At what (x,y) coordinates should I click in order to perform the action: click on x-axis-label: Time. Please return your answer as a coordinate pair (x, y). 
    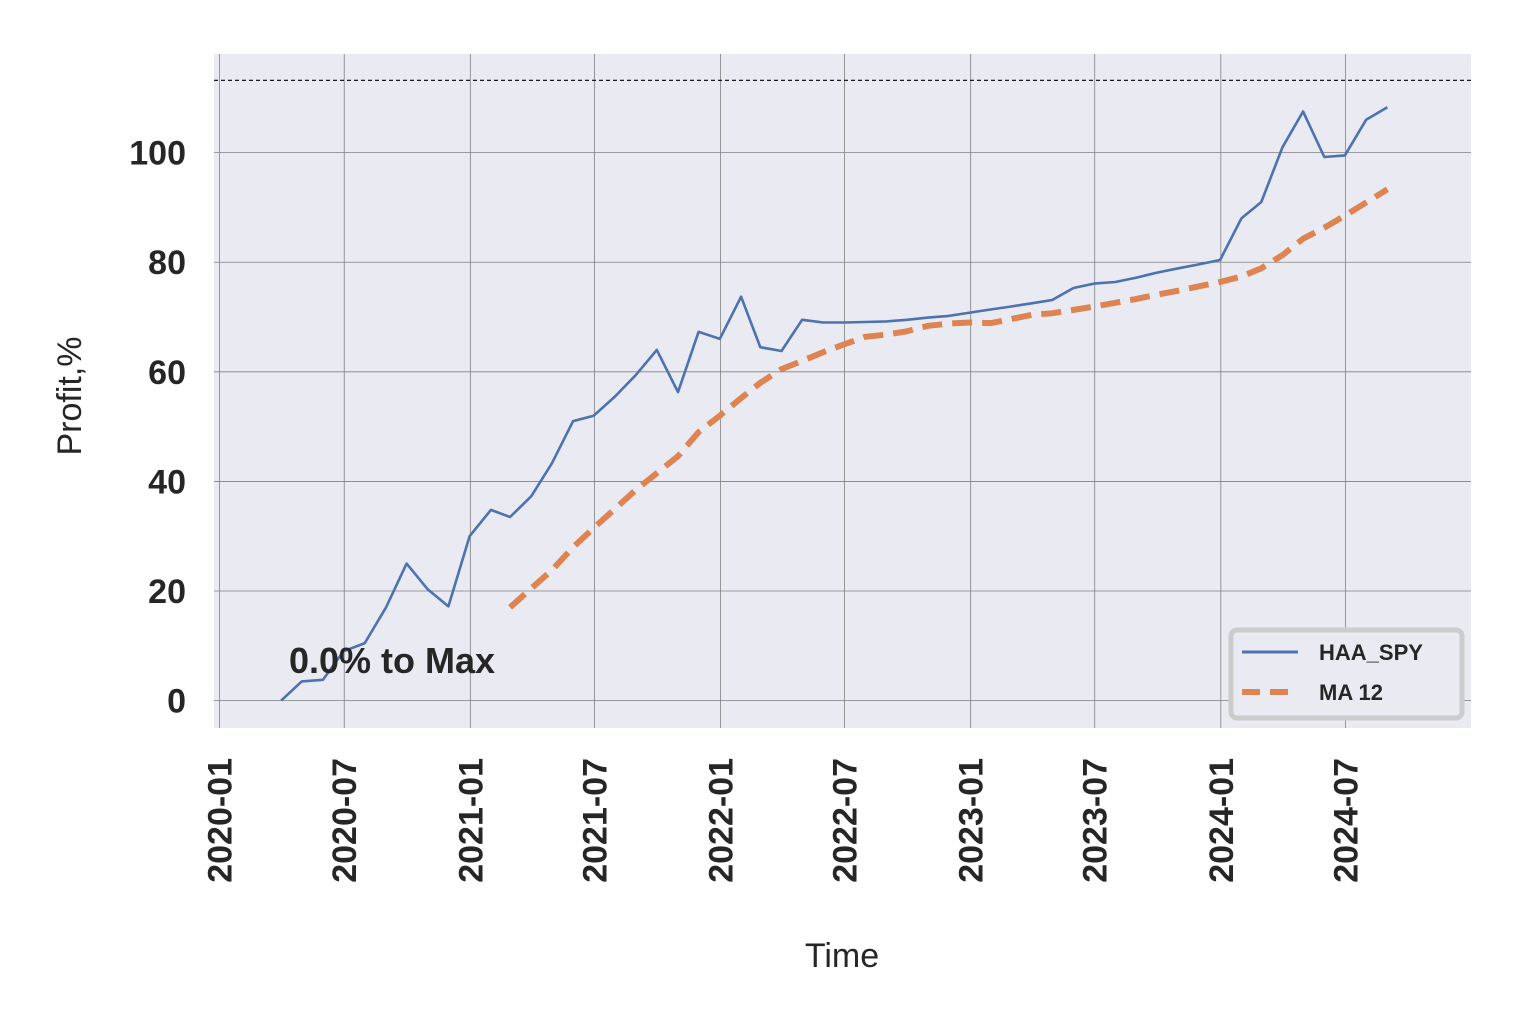
    Looking at the image, I should click on (842, 956).